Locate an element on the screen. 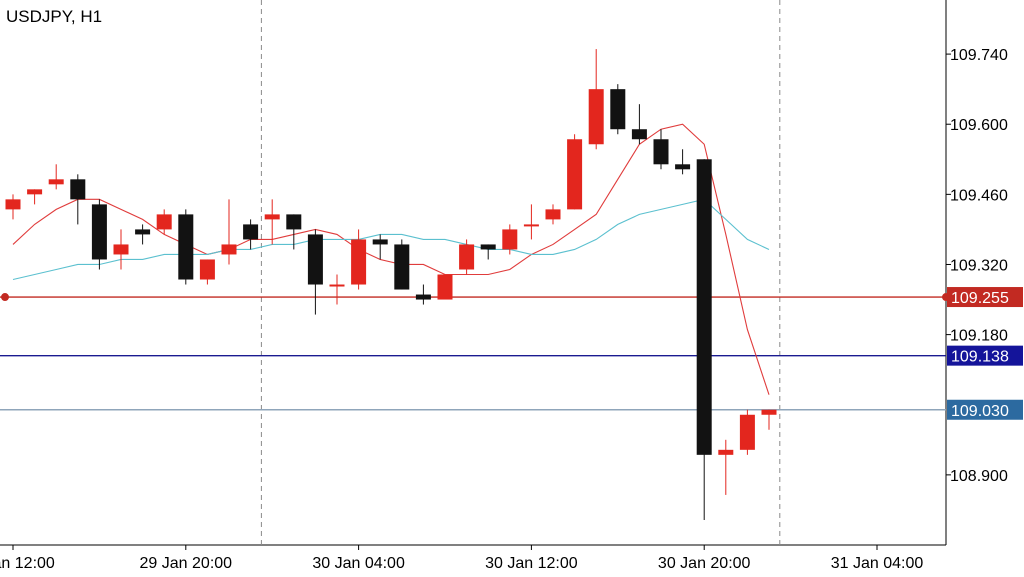 Image resolution: width=1024 pixels, height=577 pixels. y-tick-label: 108.900 is located at coordinates (979, 476).